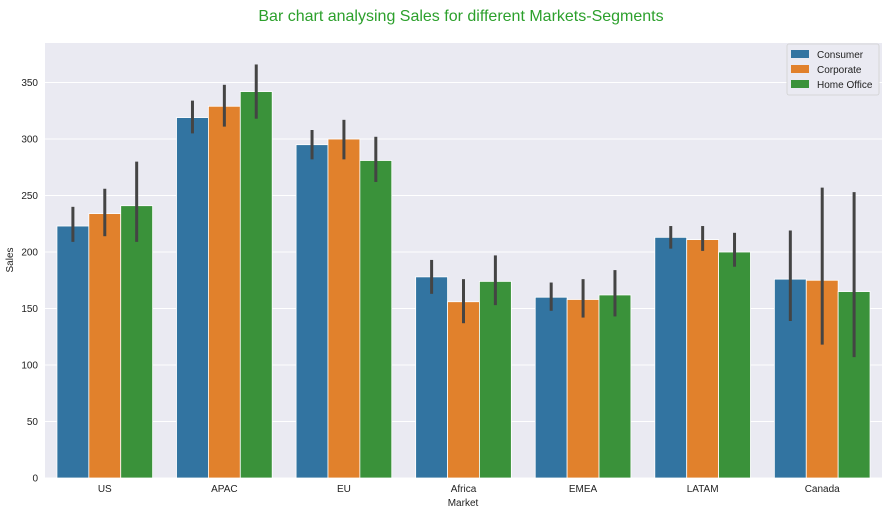  What do you see at coordinates (463, 503) in the screenshot?
I see `x-axis-label: Market` at bounding box center [463, 503].